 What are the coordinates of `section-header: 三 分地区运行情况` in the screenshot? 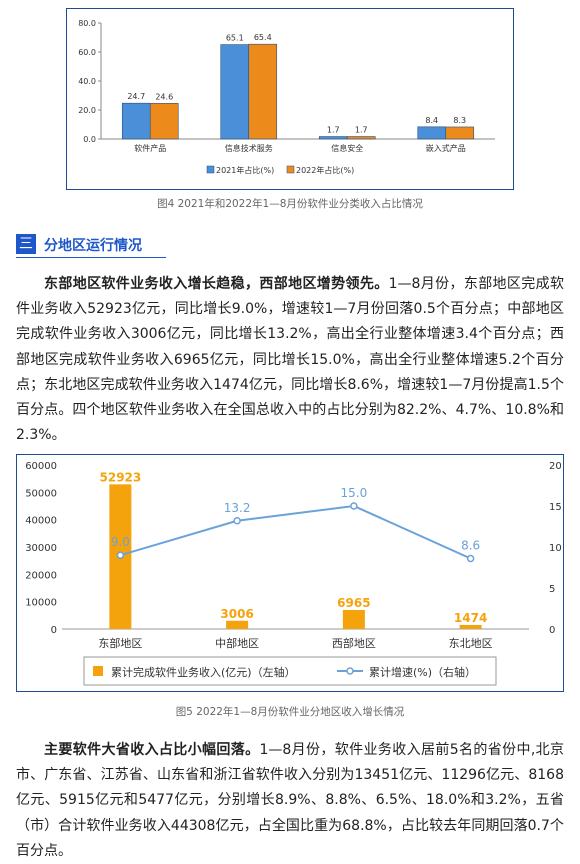 It's located at (91, 245).